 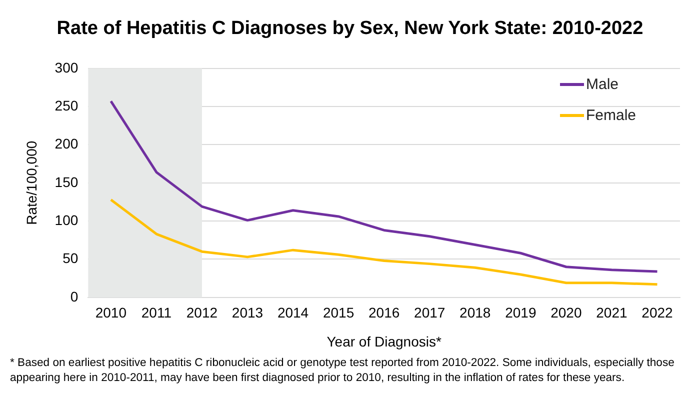 What do you see at coordinates (430, 312) in the screenshot?
I see `x-tick-label: 2017` at bounding box center [430, 312].